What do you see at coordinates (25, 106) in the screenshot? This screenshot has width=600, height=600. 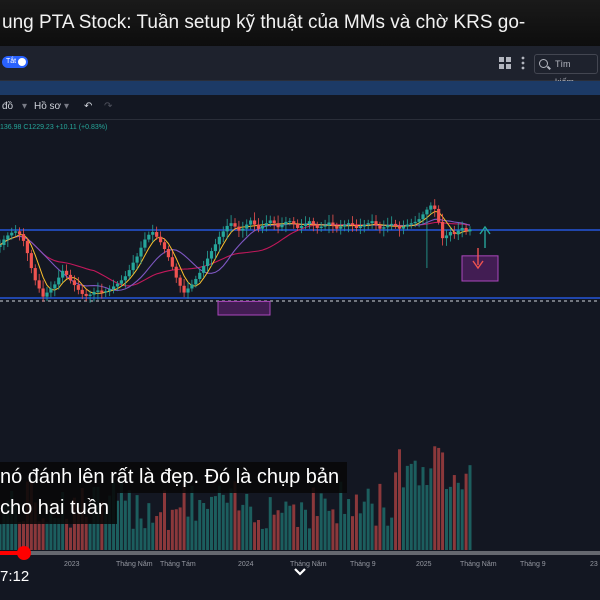 I see `chevron-small-icon: ▾` at bounding box center [25, 106].